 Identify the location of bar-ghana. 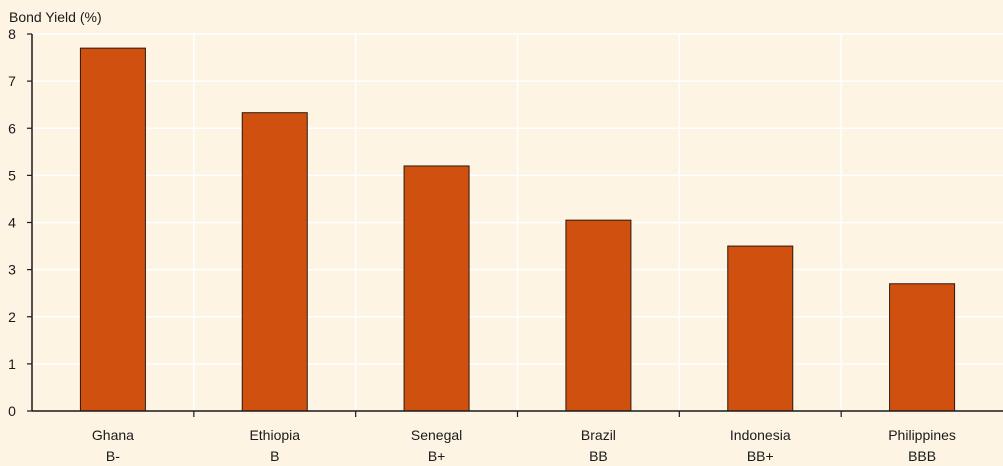
(112, 229).